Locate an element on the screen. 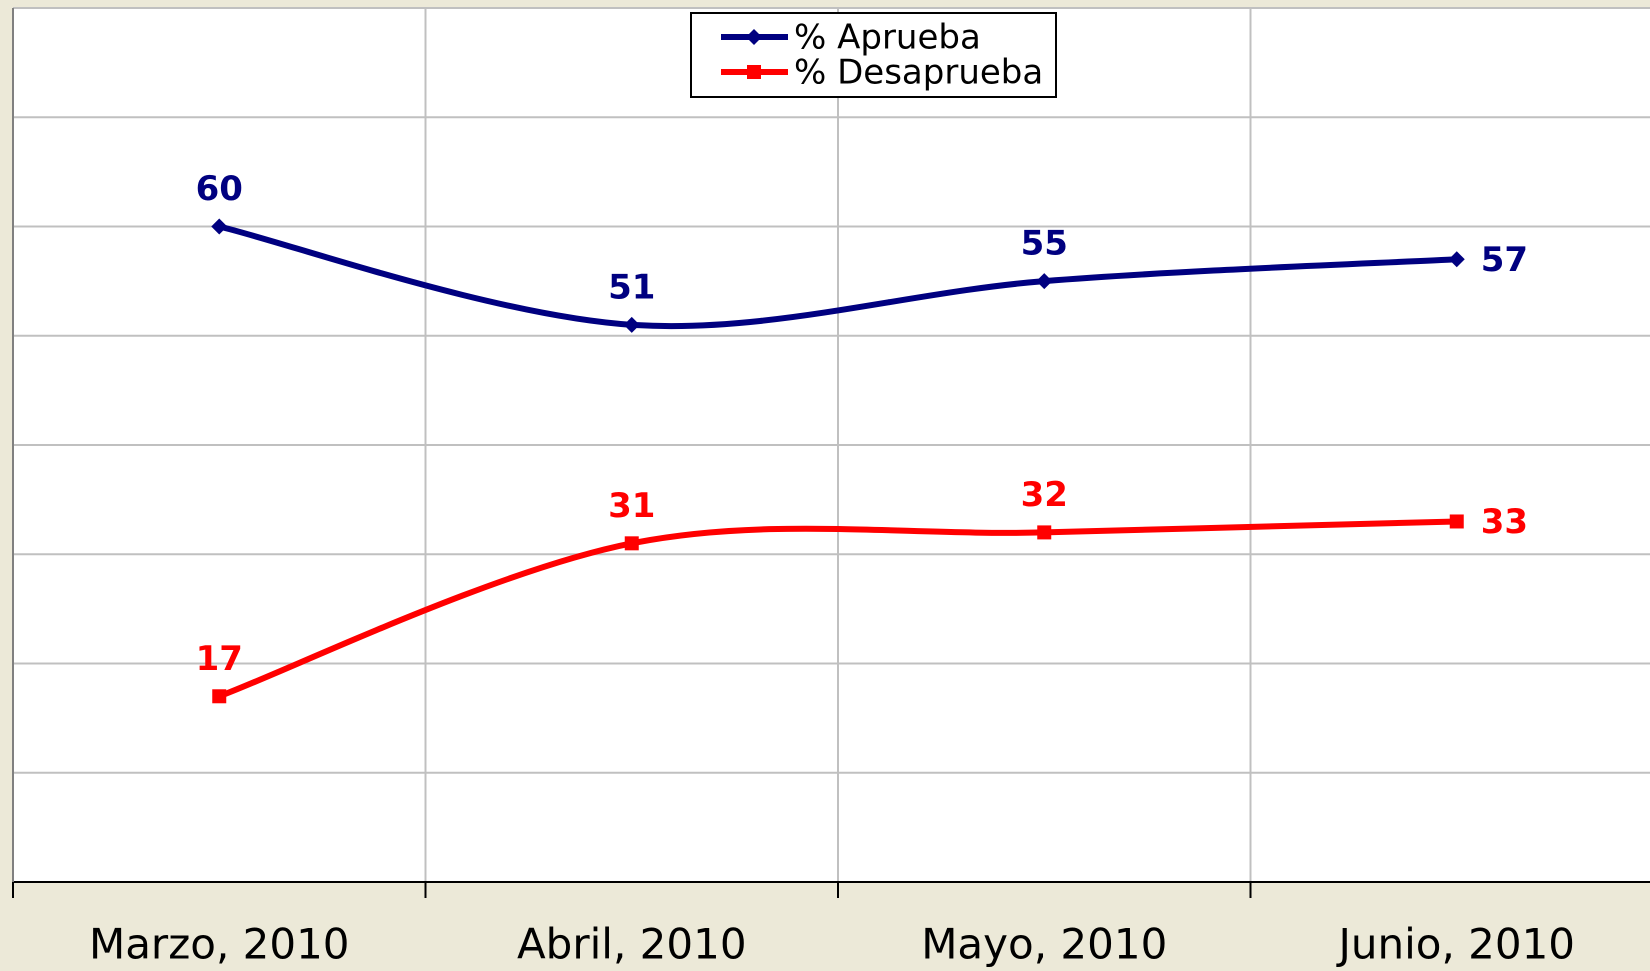 This screenshot has height=971, width=1650. data-label: 32 is located at coordinates (1044, 495).